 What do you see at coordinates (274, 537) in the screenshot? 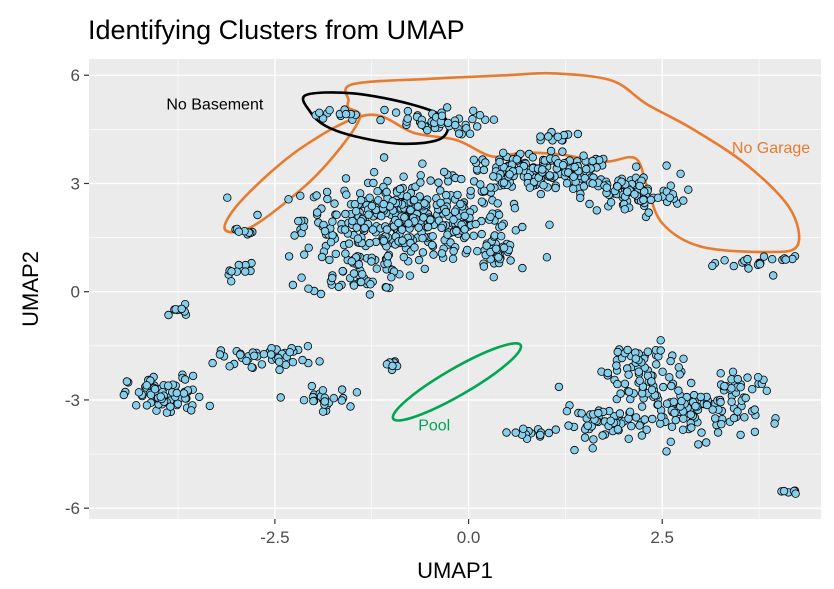
I see `x-tick-label: -2.5` at bounding box center [274, 537].